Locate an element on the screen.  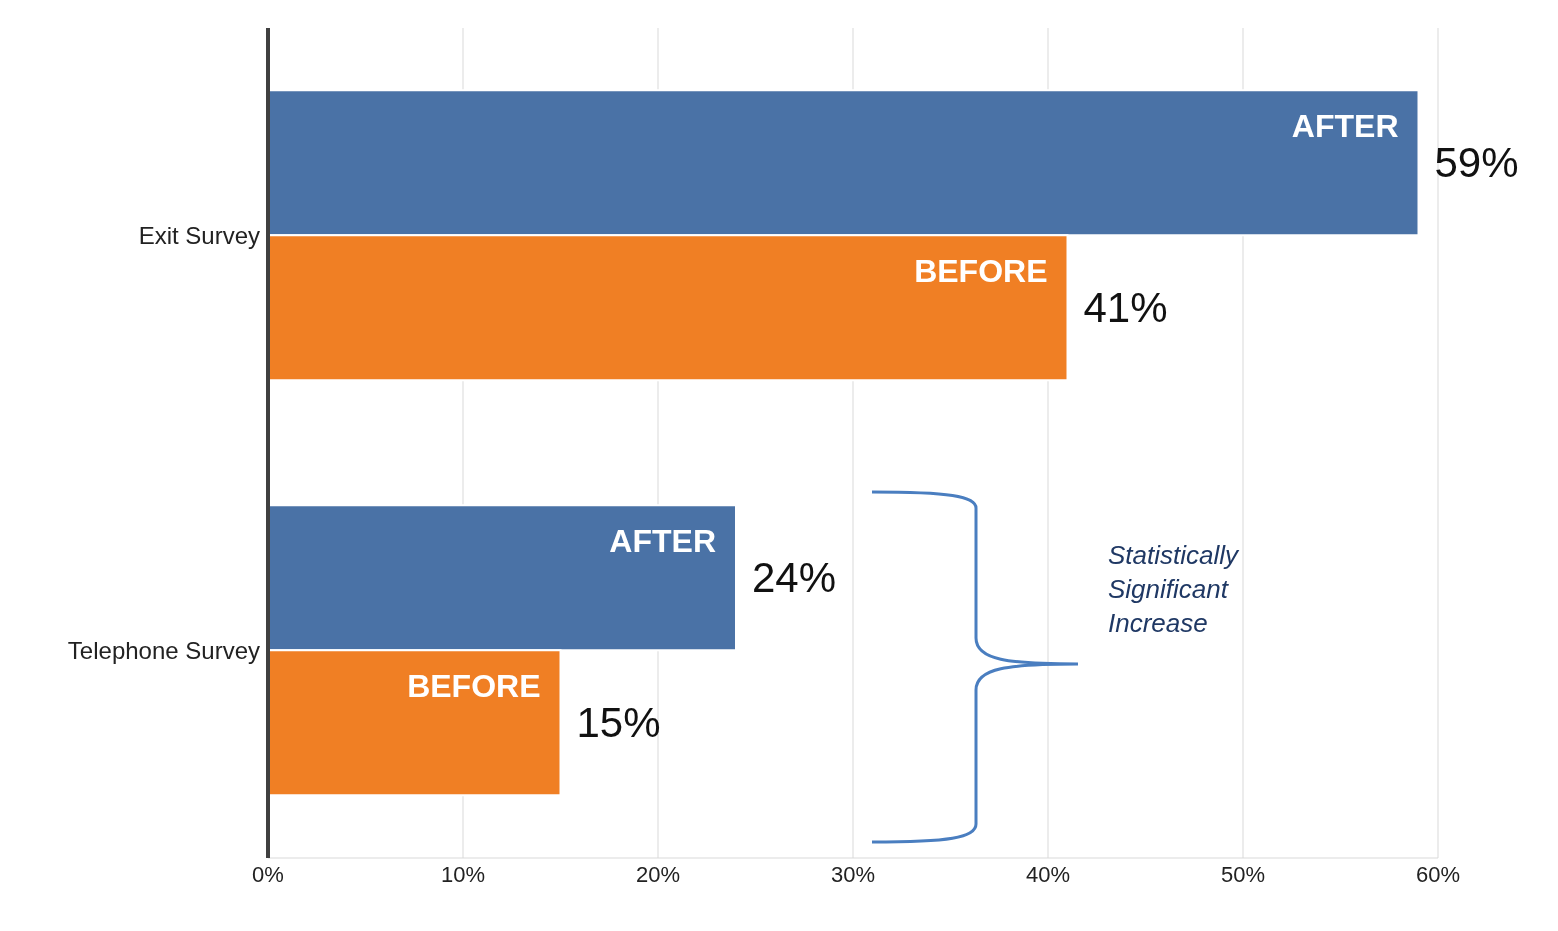
x-tick-label: 50% is located at coordinates (1243, 874).